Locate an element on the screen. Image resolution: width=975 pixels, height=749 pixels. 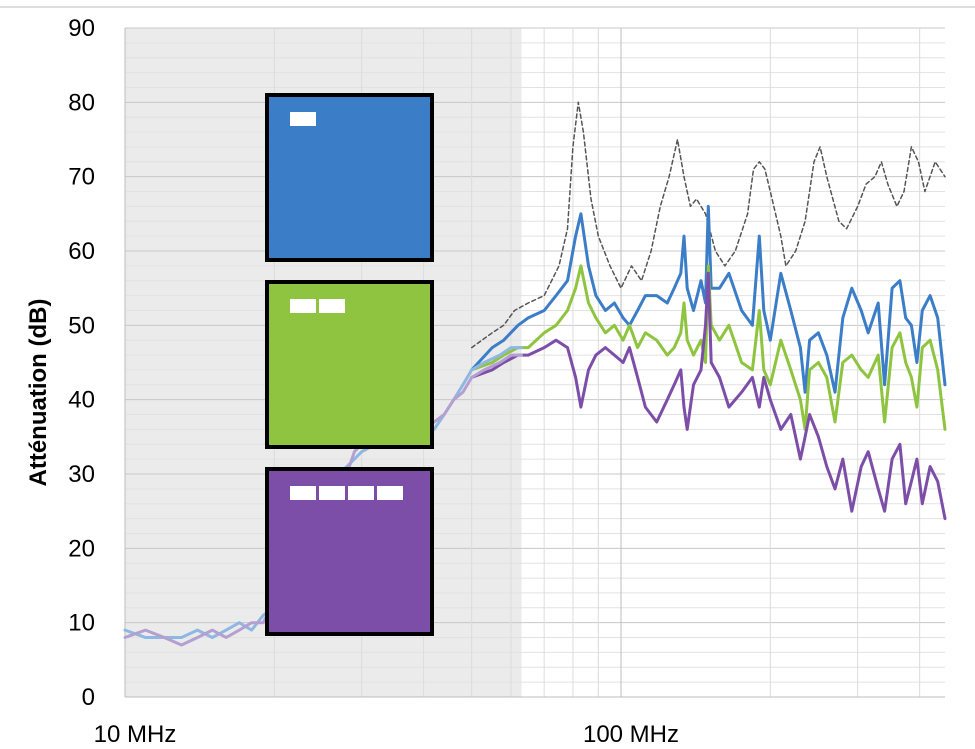
y-tick-label: 90 is located at coordinates (81, 28).